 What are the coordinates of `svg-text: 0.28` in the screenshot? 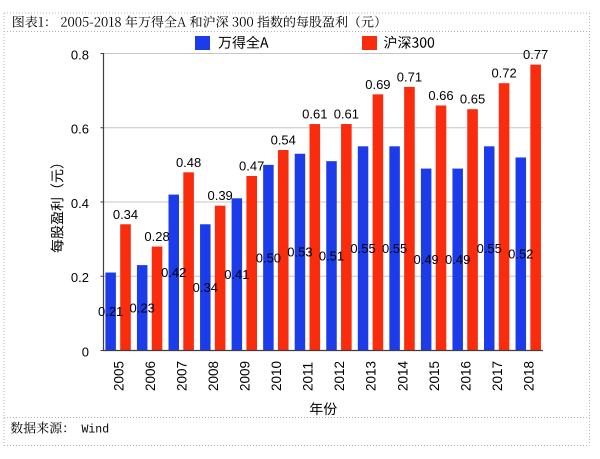 It's located at (156, 236).